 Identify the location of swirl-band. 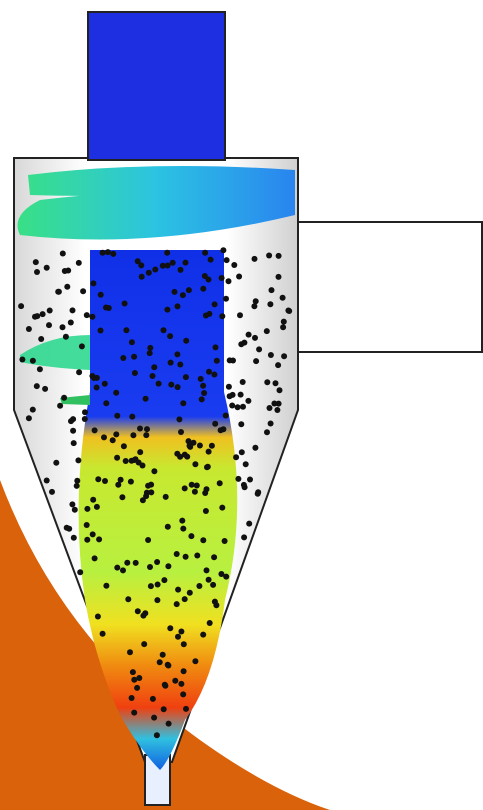
(55, 352).